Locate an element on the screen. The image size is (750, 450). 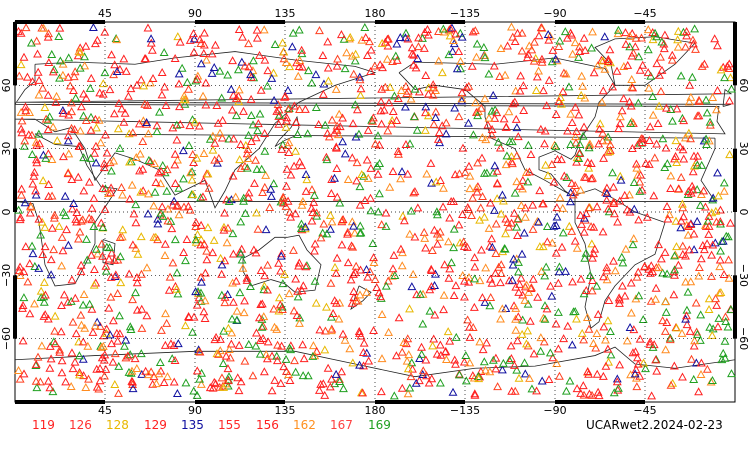
left-lat-label: 30 is located at coordinates (6, 149).